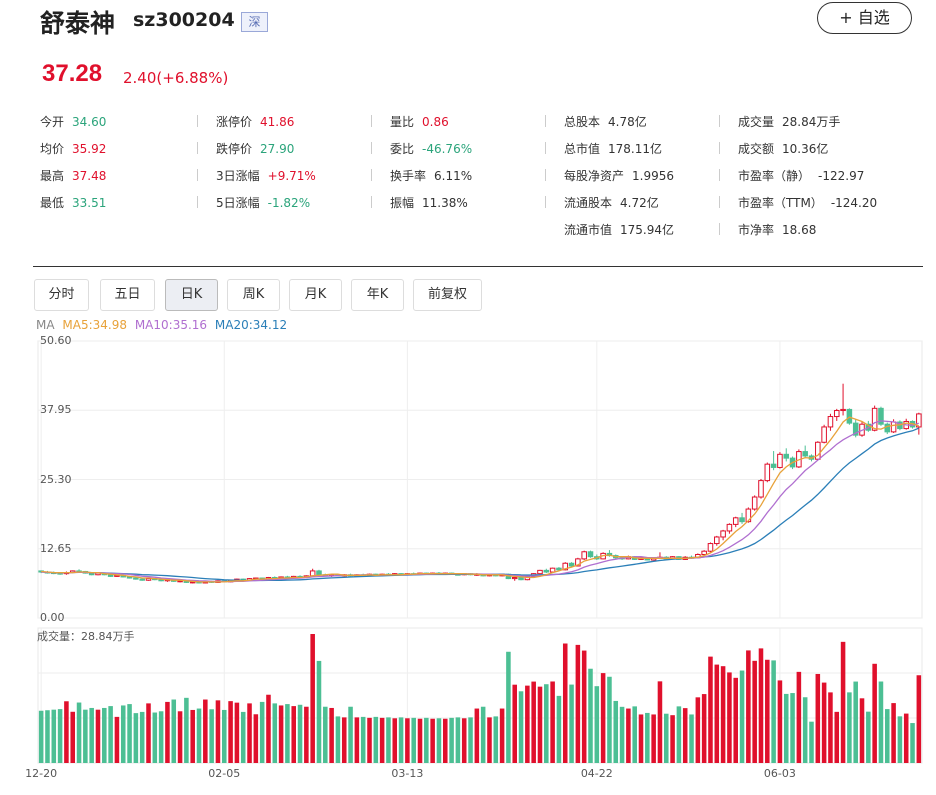  Describe the element at coordinates (777, 229) in the screenshot. I see `quote-item: 市净率 18.68` at that location.